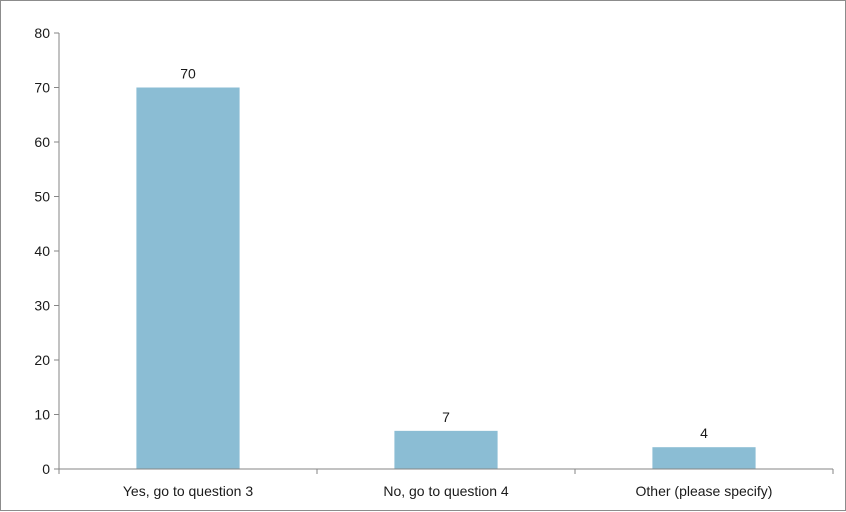 The image size is (846, 512). I want to click on x-category-label: Yes, go to question 3, so click(188, 491).